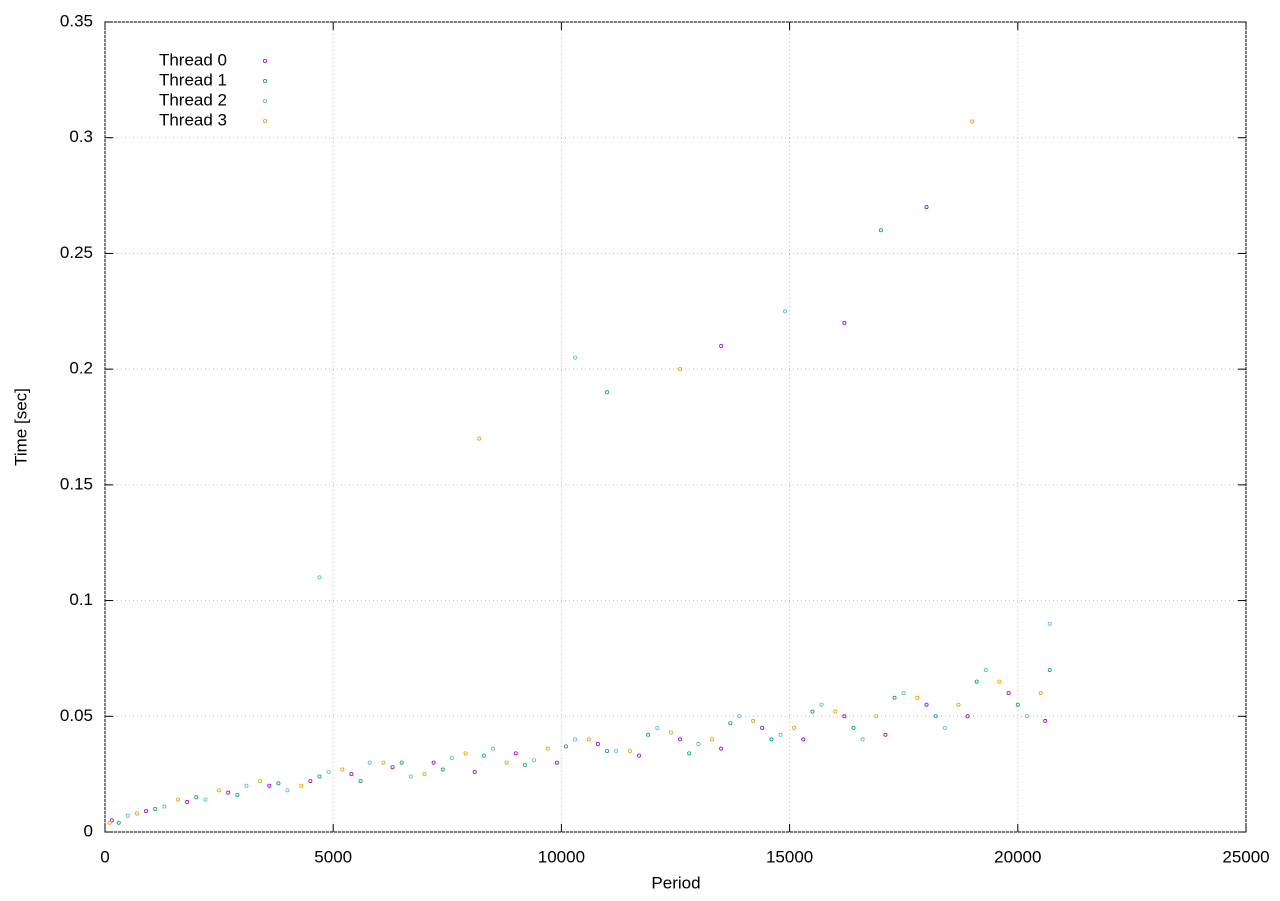 The width and height of the screenshot is (1280, 901). Describe the element at coordinates (789, 856) in the screenshot. I see `x-tick-label: 15000` at that location.